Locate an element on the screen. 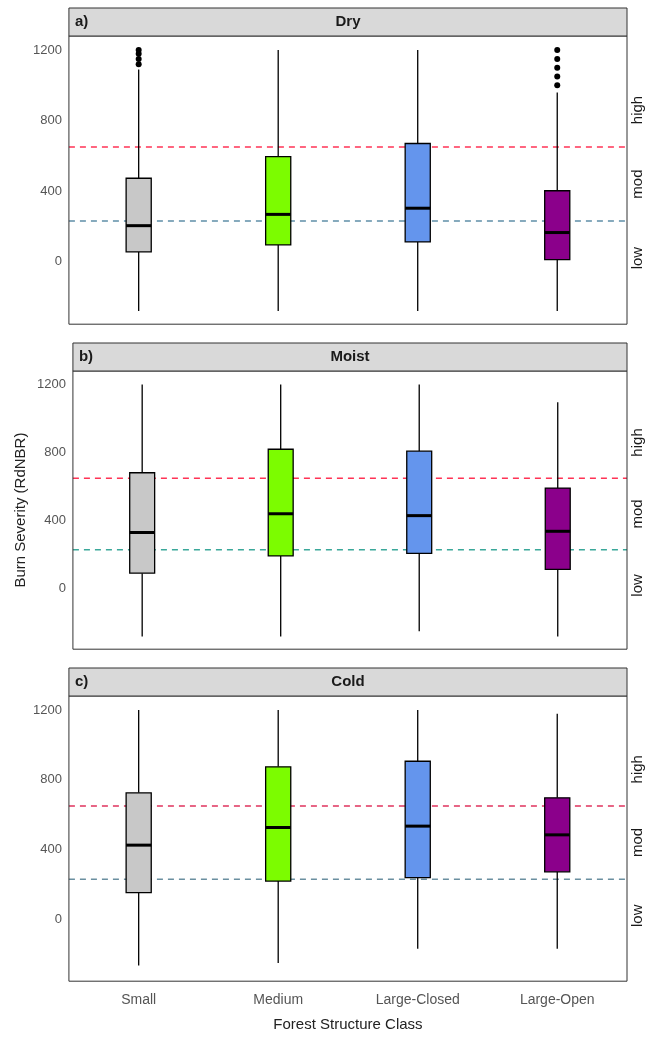  x-tick-label: Medium is located at coordinates (278, 999).